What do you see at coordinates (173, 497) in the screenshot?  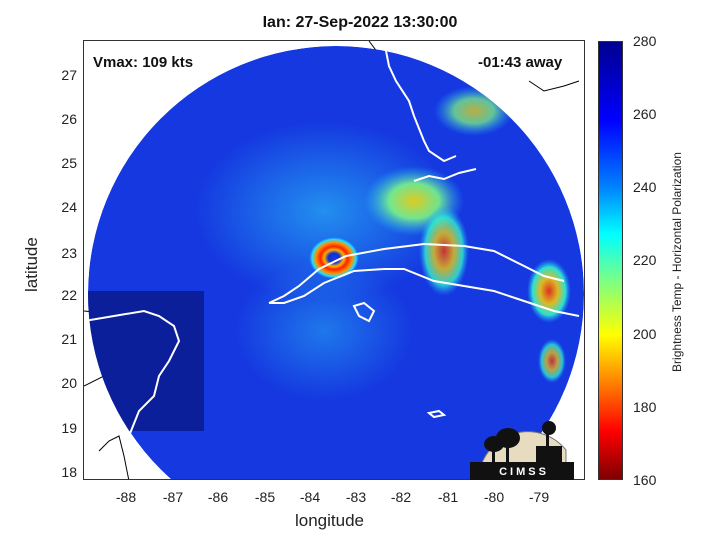 I see `x-tick-label: -87` at bounding box center [173, 497].